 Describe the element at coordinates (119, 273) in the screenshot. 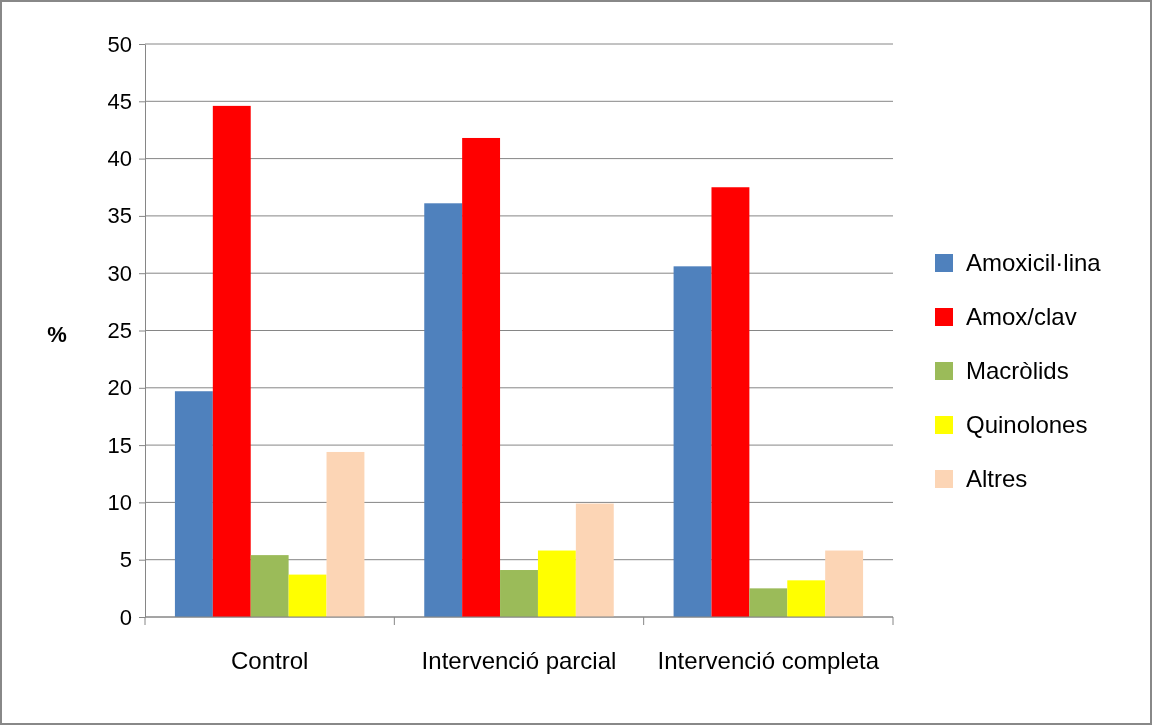

I see `y-tick-label: 30` at that location.